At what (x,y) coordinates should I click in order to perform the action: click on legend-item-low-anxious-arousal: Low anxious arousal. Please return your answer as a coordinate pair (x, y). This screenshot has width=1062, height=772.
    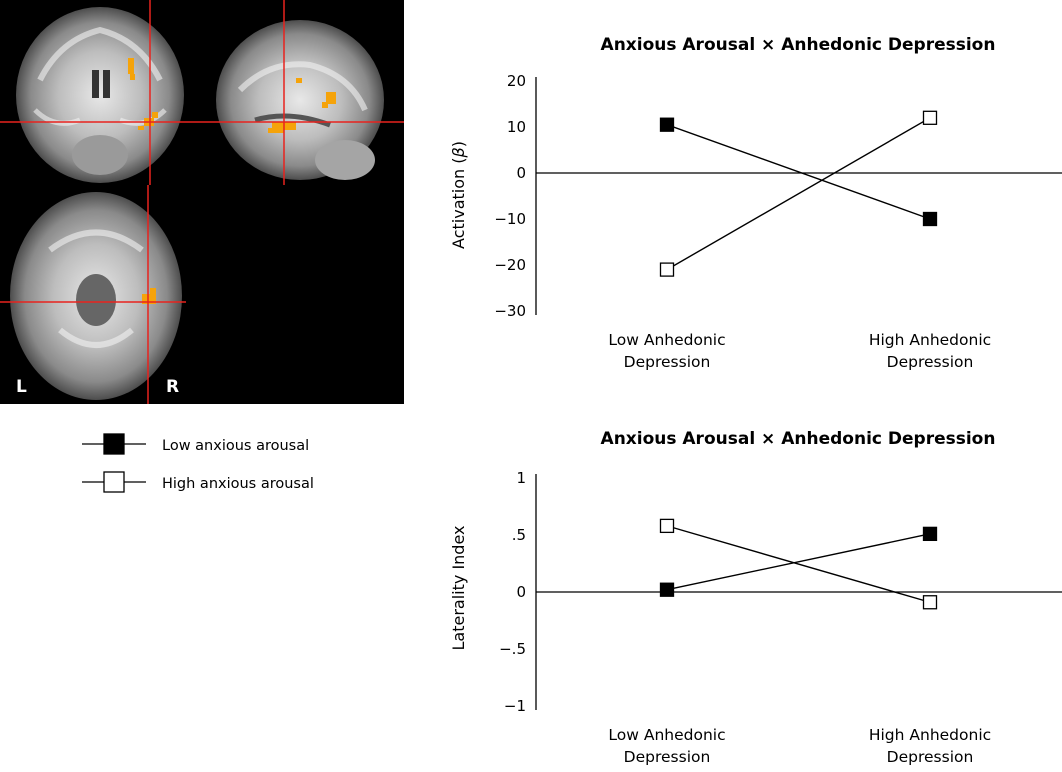
    Looking at the image, I should click on (195, 444).